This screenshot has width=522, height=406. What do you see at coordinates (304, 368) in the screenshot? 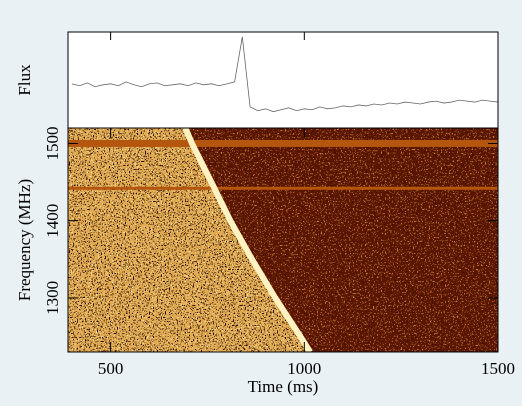
I see `x-tick-label: 1000` at bounding box center [304, 368].